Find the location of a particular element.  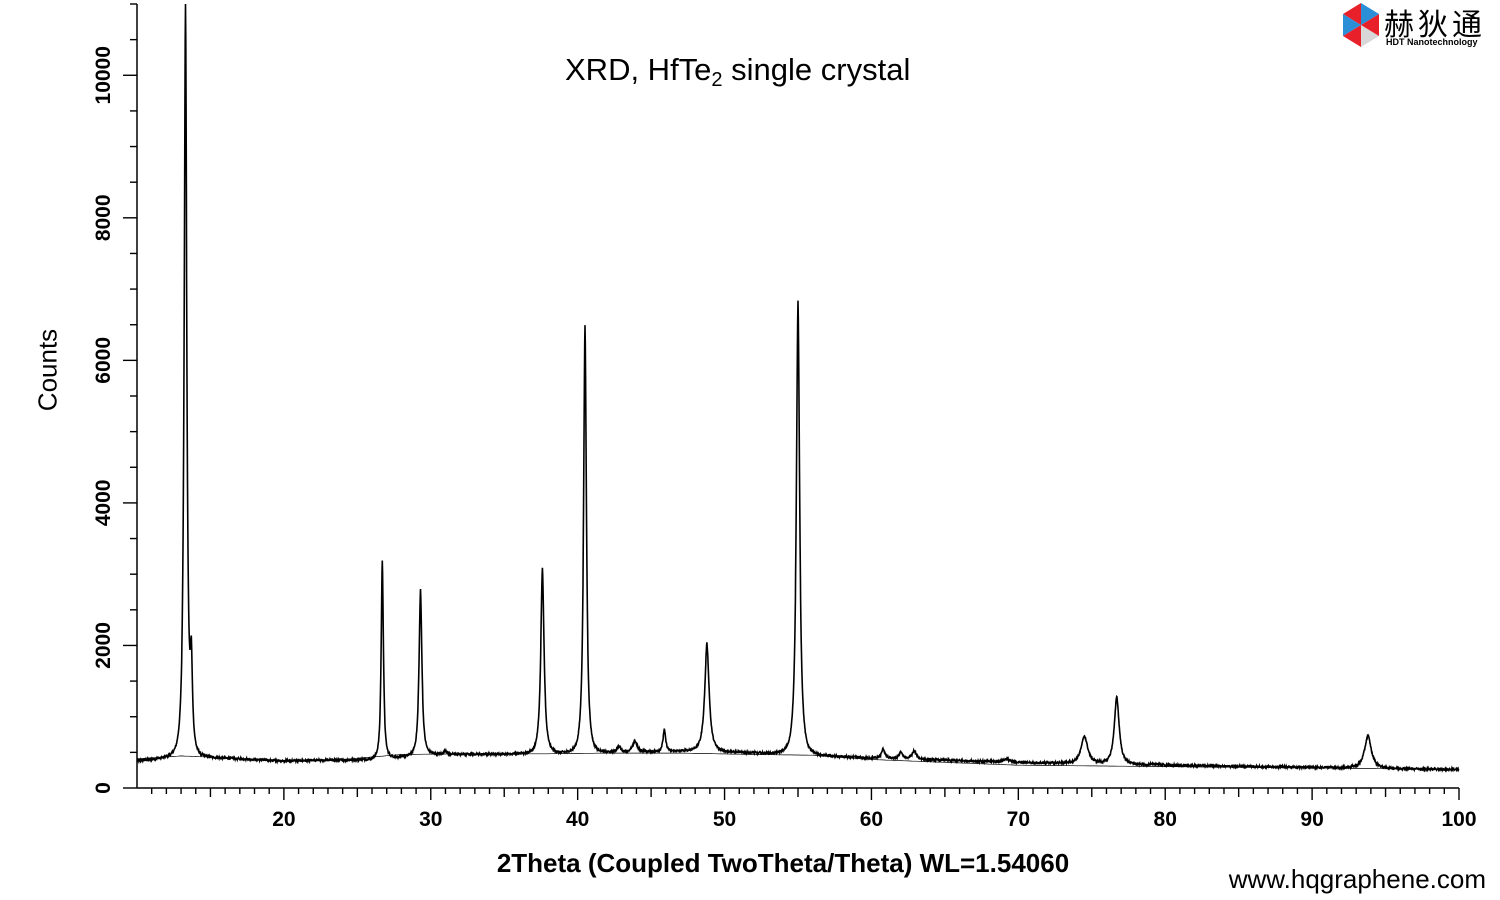

hexagon-logo-icon is located at coordinates (1361, 25).